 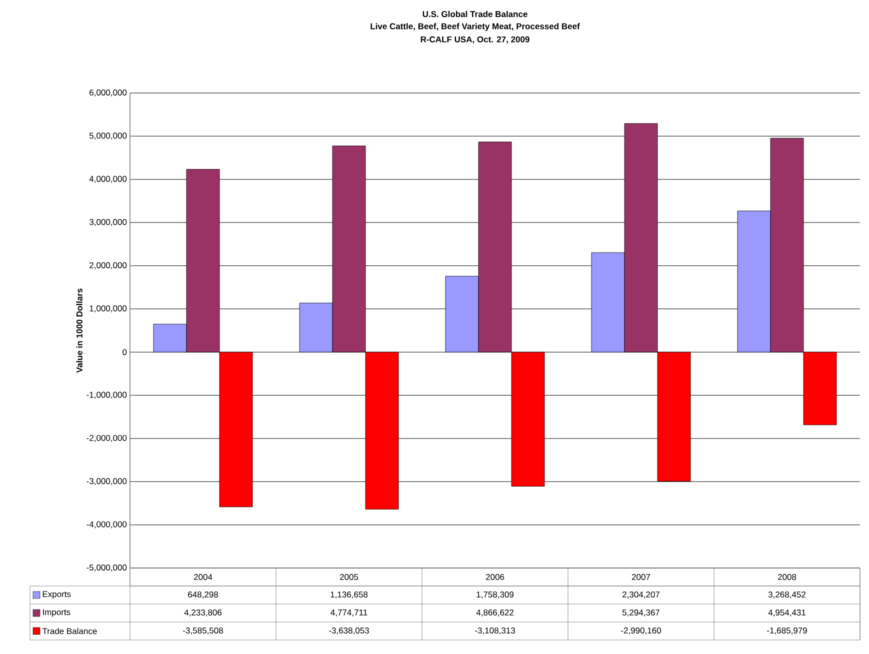 What do you see at coordinates (495, 577) in the screenshot?
I see `x-tick-label: 2006` at bounding box center [495, 577].